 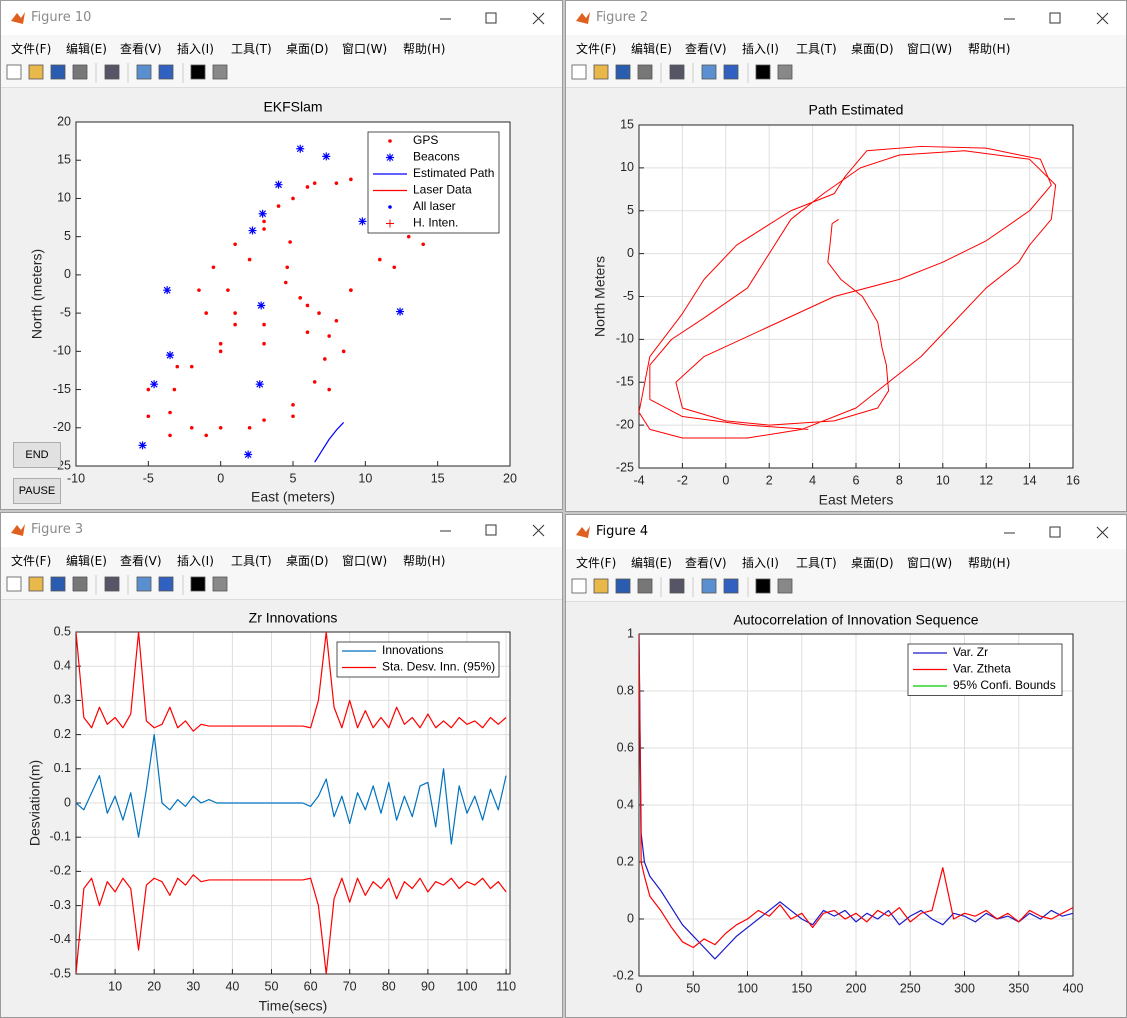 I want to click on y-tick-label: 10, so click(x=64, y=198).